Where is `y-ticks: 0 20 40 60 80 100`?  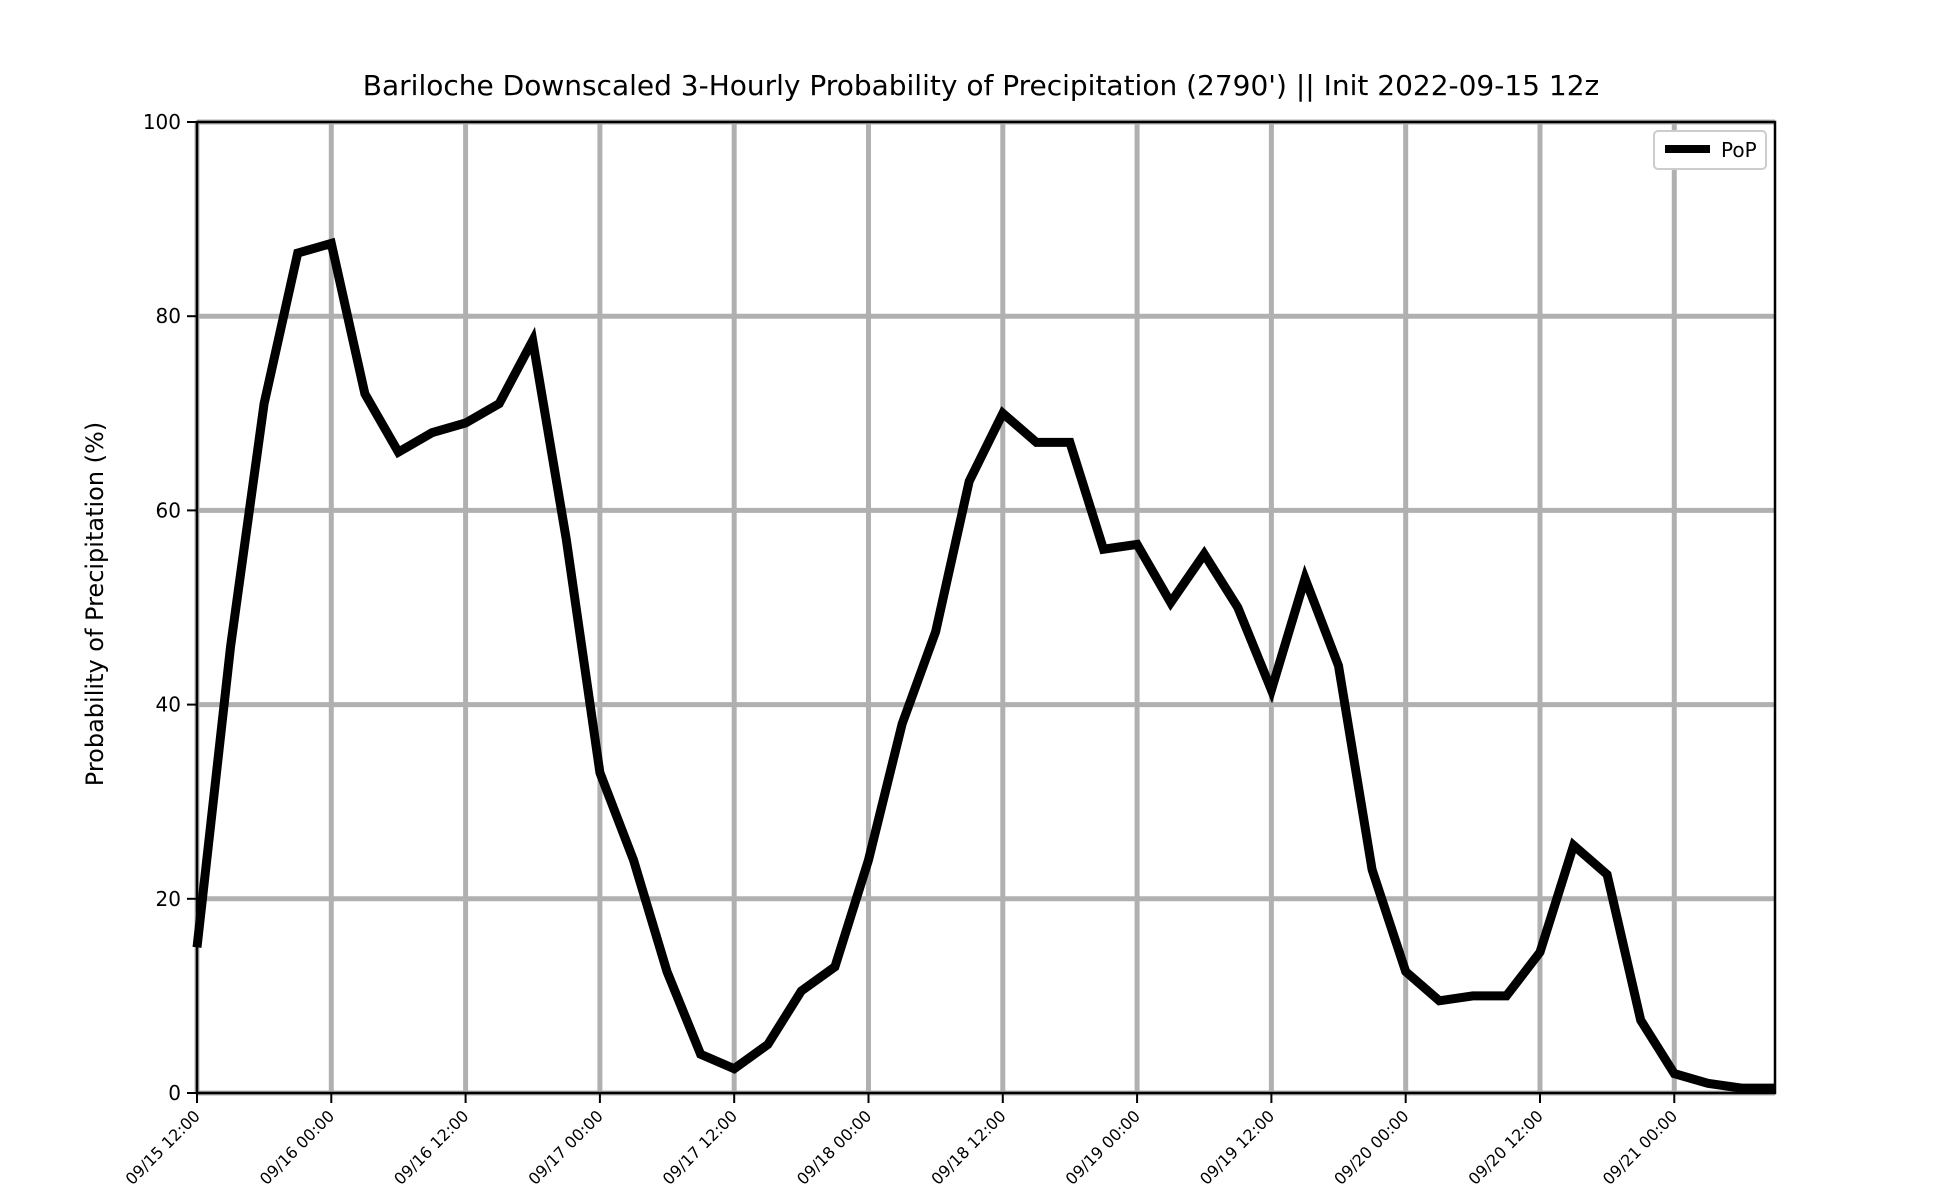
y-ticks: 0 20 40 60 80 100 is located at coordinates (170, 607).